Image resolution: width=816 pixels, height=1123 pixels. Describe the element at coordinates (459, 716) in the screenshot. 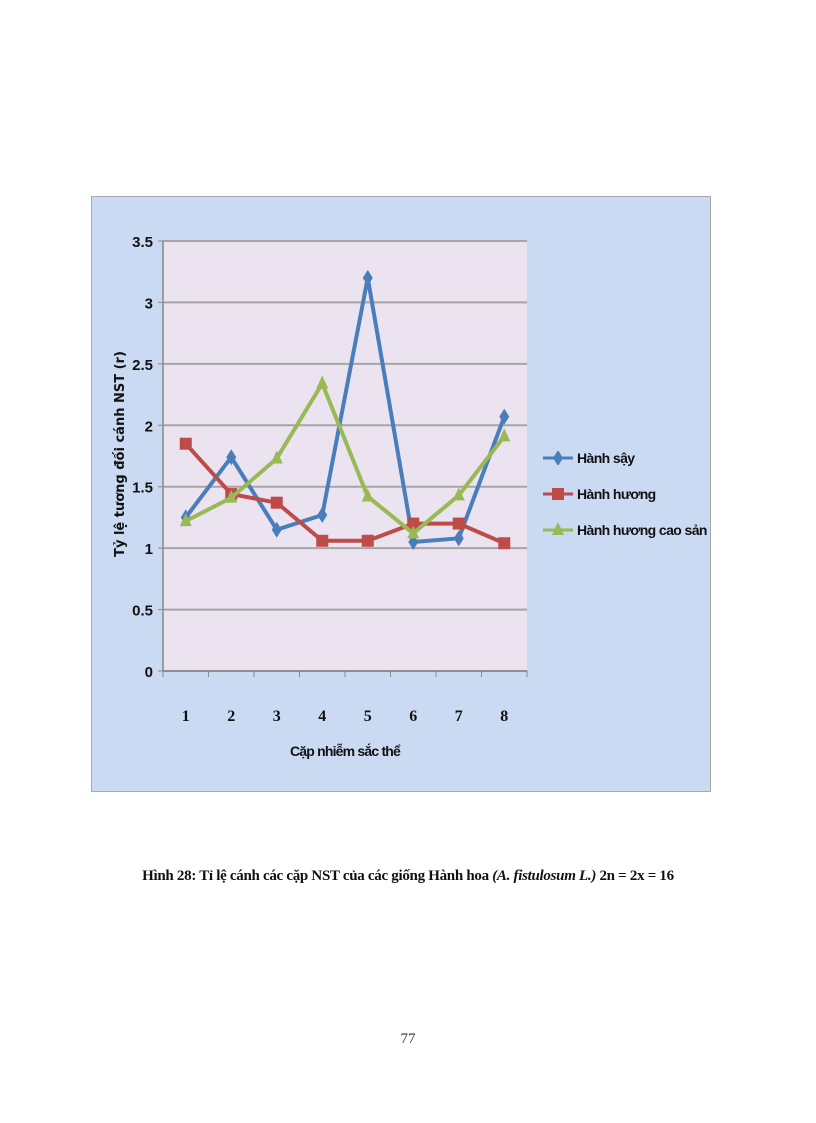

I see `x-tick-label: 7` at that location.